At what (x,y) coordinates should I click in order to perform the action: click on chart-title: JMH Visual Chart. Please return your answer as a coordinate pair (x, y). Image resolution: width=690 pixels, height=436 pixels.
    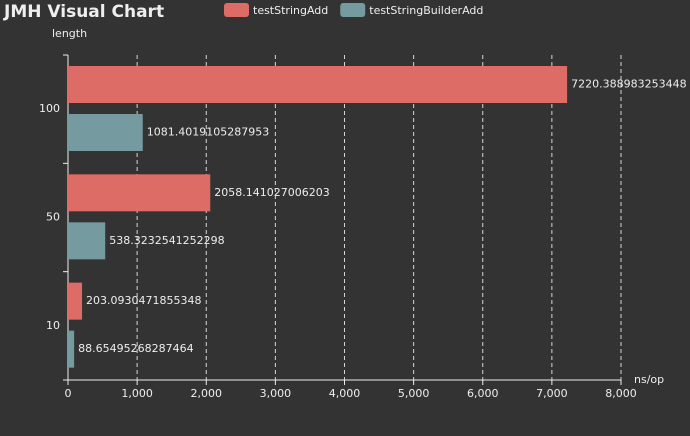
    Looking at the image, I should click on (83, 12).